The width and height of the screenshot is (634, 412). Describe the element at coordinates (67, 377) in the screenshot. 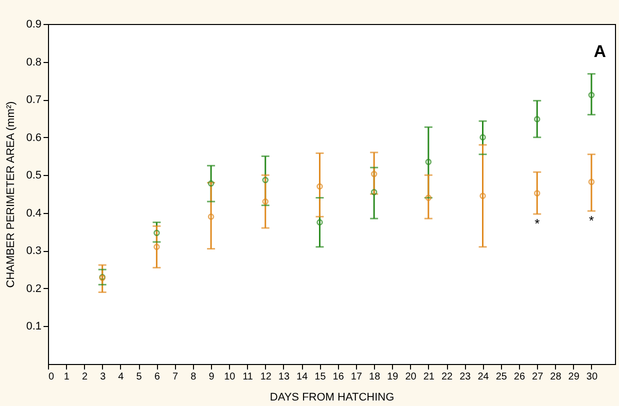

I see `x-tick-label: 1` at that location.